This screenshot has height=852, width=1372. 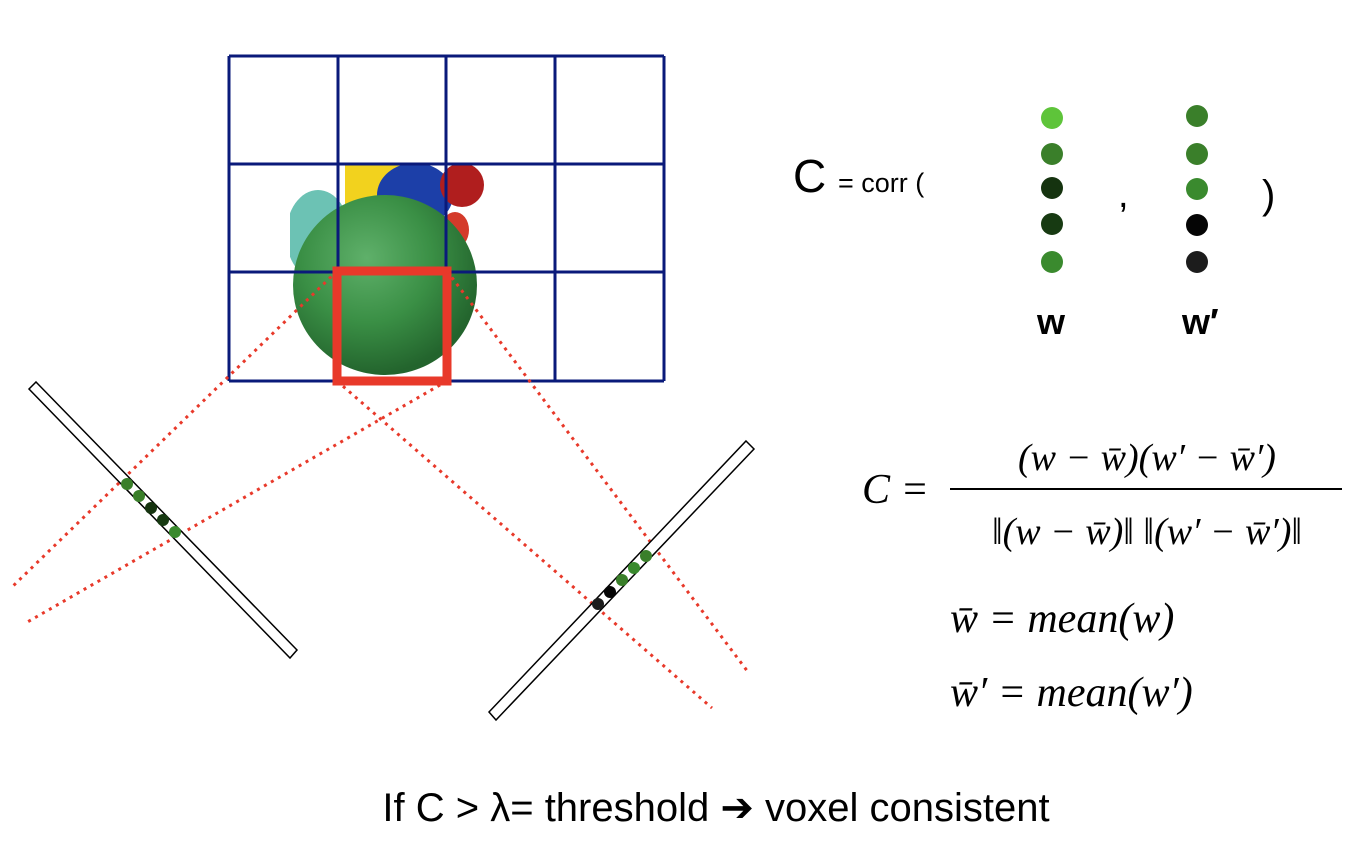 I want to click on w-label: w, so click(x=1051, y=321).